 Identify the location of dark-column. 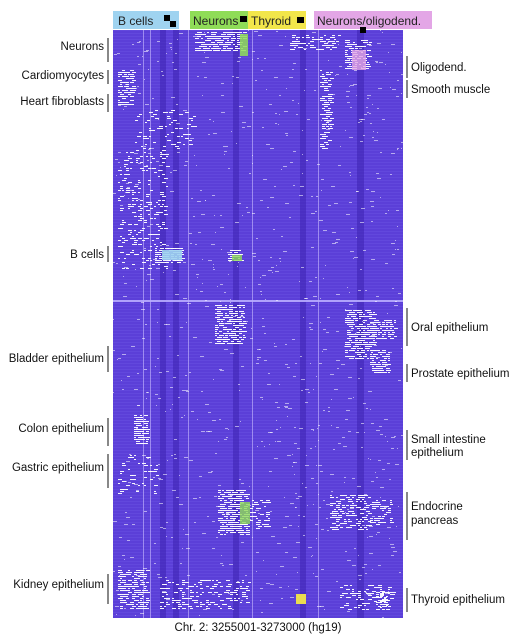
(236, 324).